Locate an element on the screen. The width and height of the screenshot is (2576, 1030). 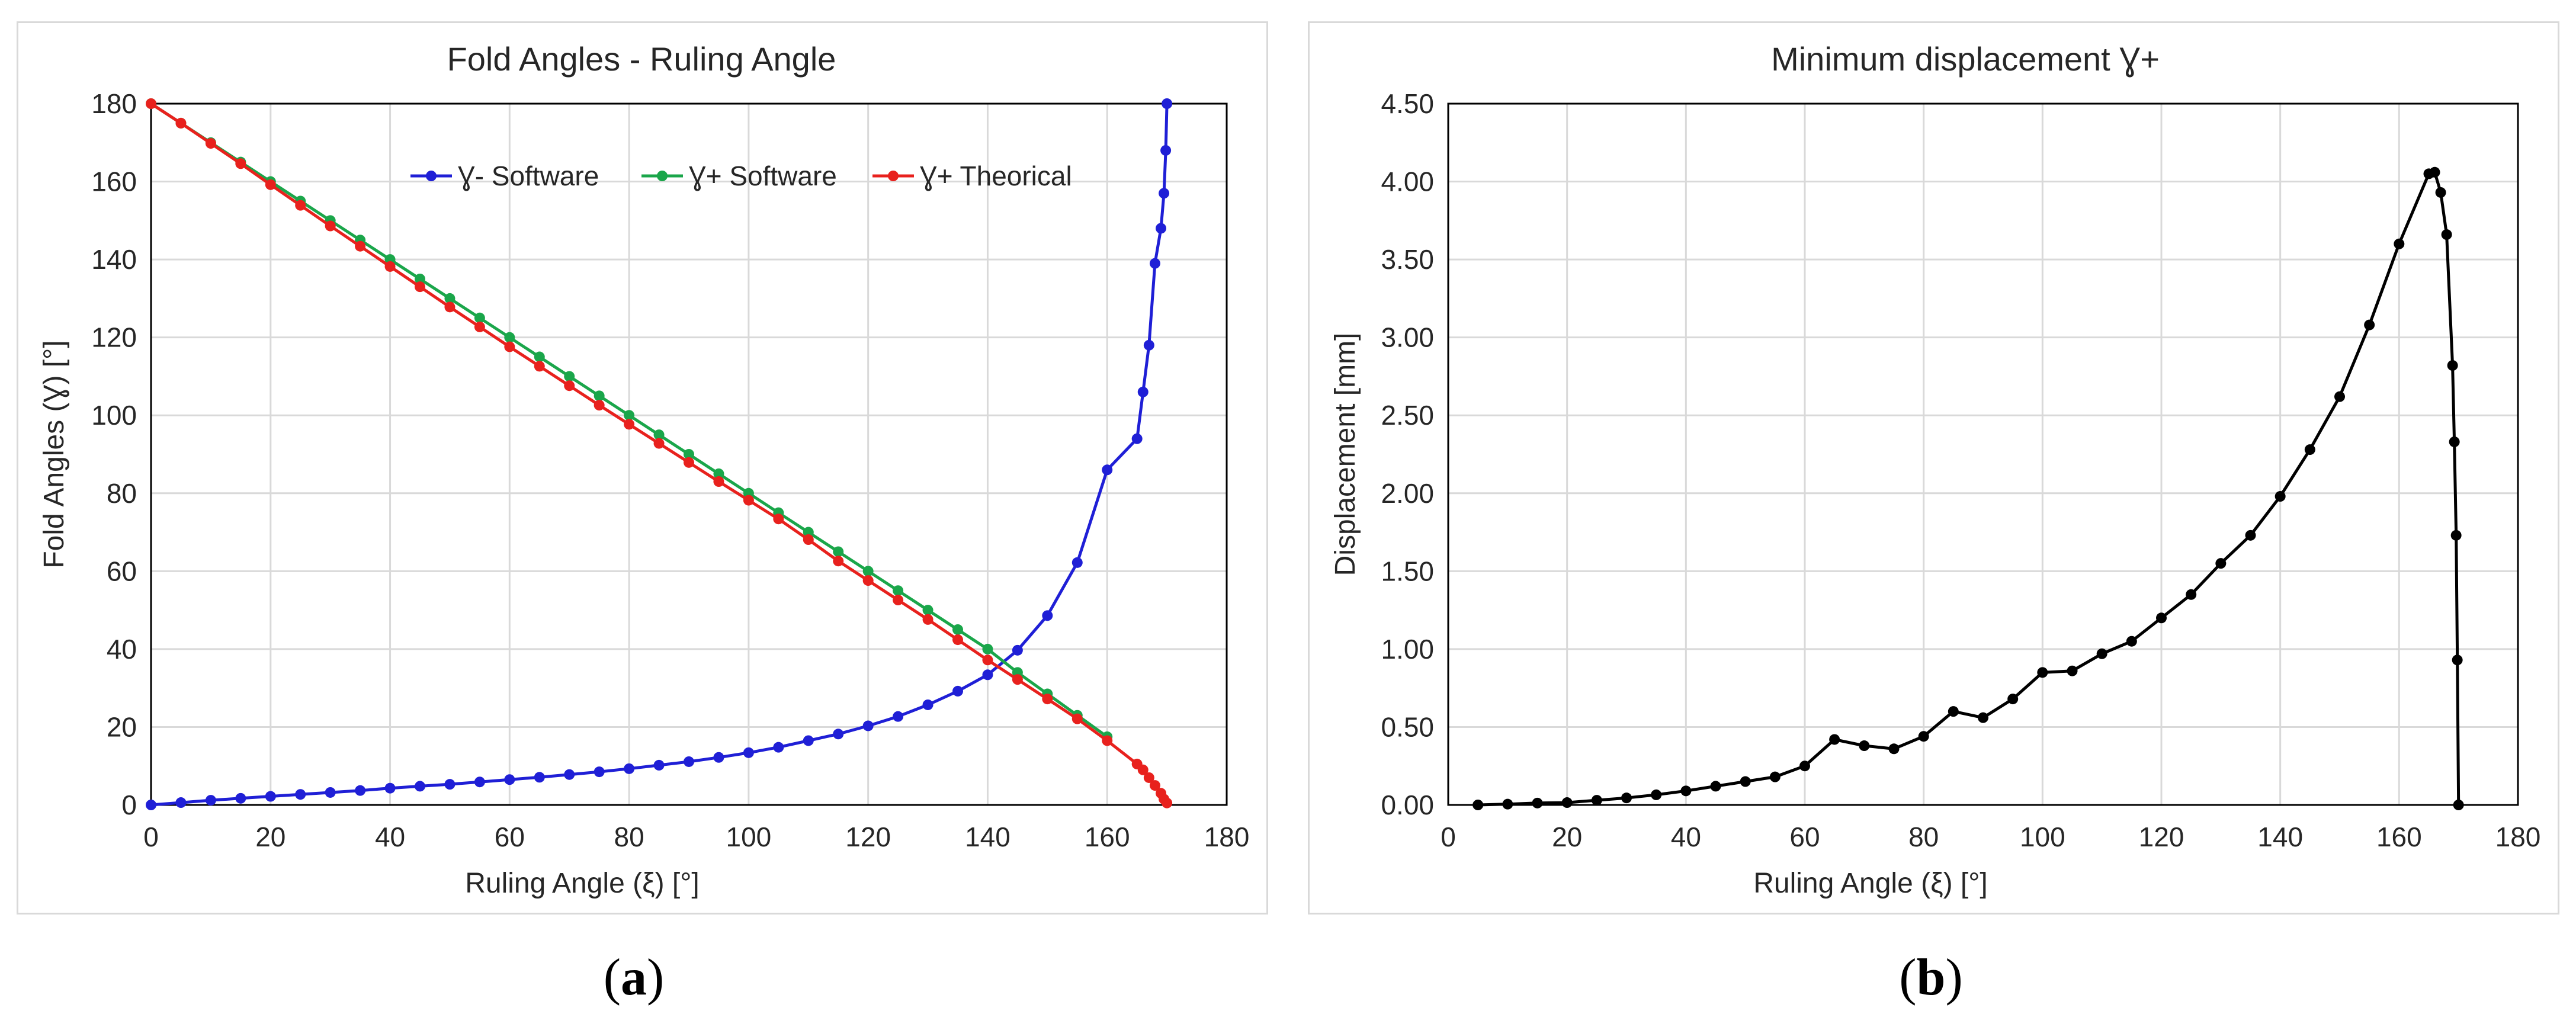
y-tick-label: 180 is located at coordinates (114, 104).